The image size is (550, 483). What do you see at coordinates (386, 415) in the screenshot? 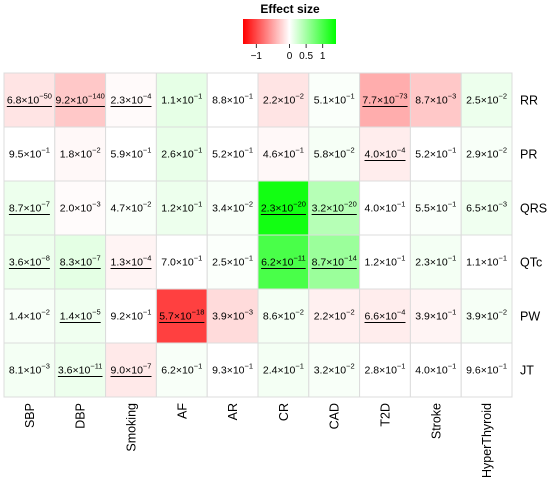
I see `column-label-t2d: T2D` at bounding box center [386, 415].